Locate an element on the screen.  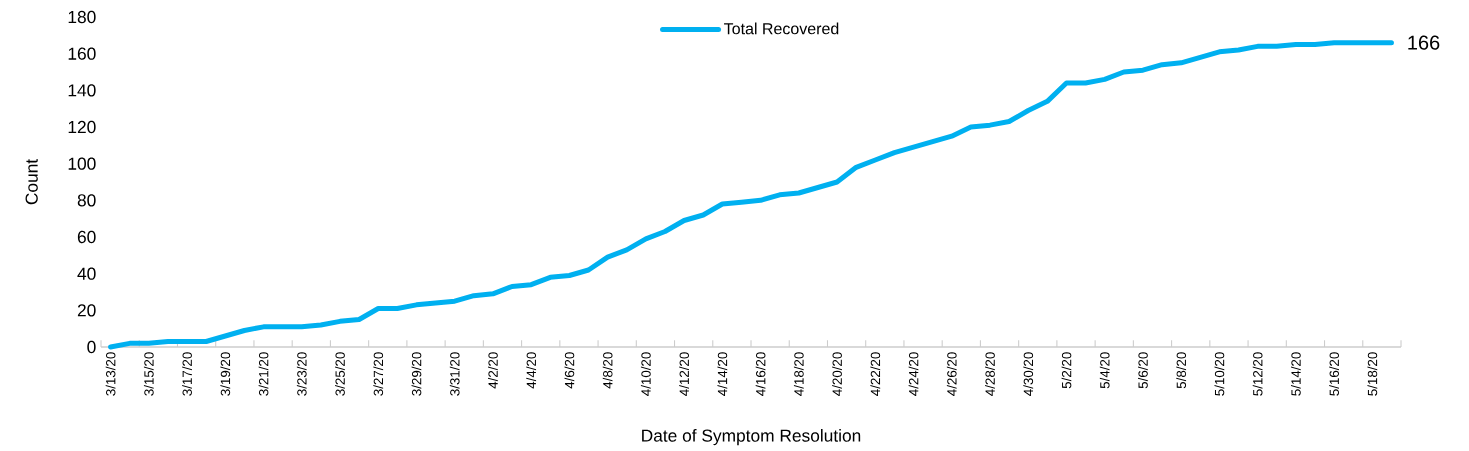
x-tick-label: 4/22/20 is located at coordinates (875, 374).